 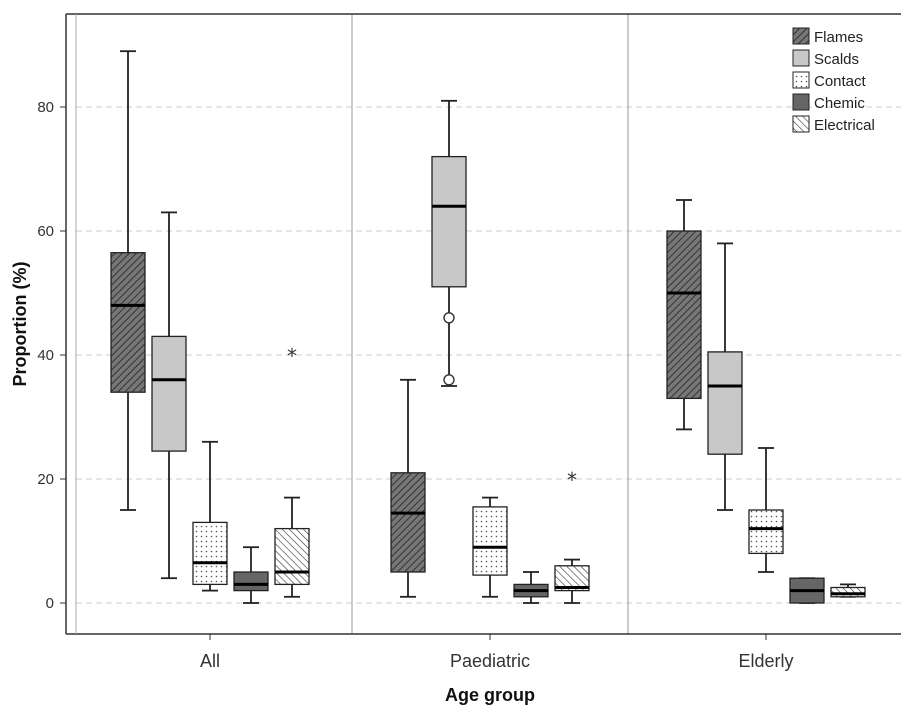 What do you see at coordinates (490, 695) in the screenshot?
I see `x-axis-title: Age group` at bounding box center [490, 695].